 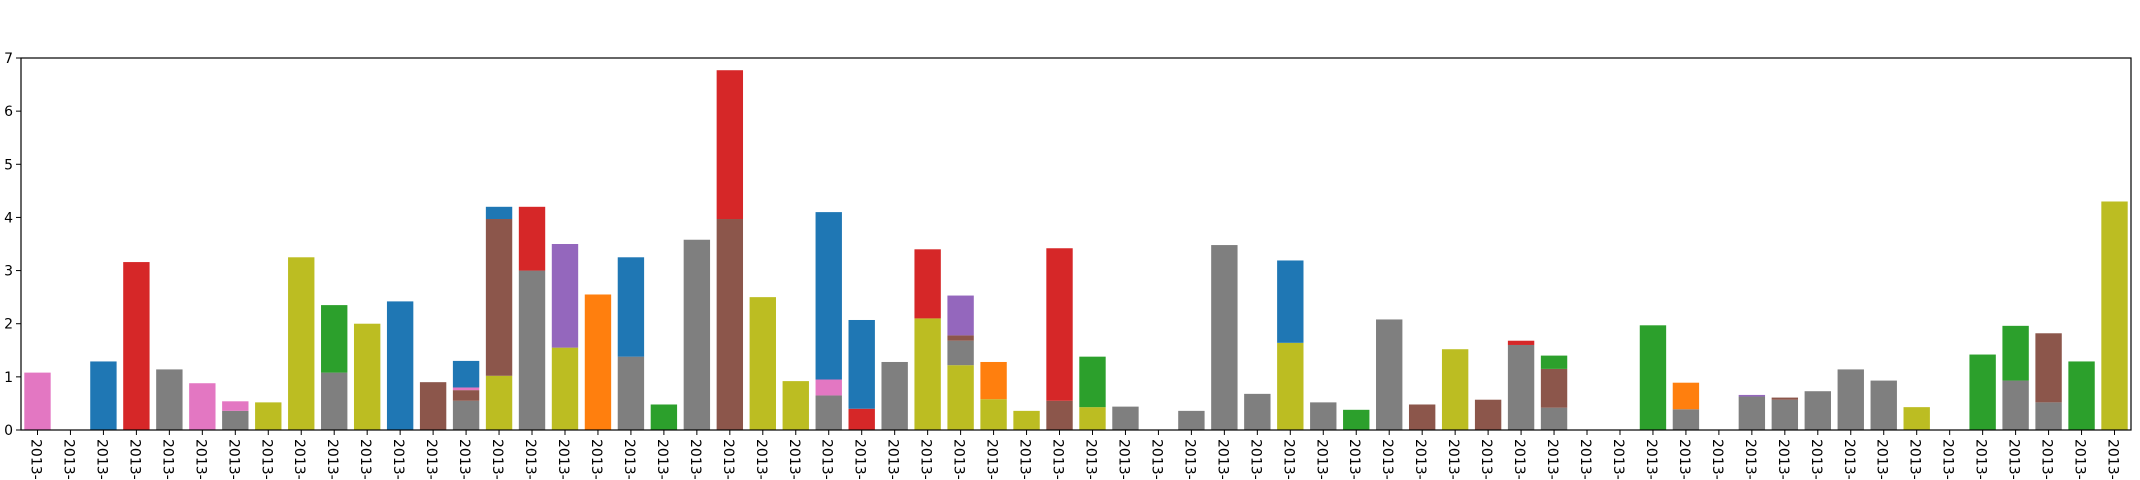 I want to click on x-tick-label-32: 2013-, so click(x=1090, y=459).